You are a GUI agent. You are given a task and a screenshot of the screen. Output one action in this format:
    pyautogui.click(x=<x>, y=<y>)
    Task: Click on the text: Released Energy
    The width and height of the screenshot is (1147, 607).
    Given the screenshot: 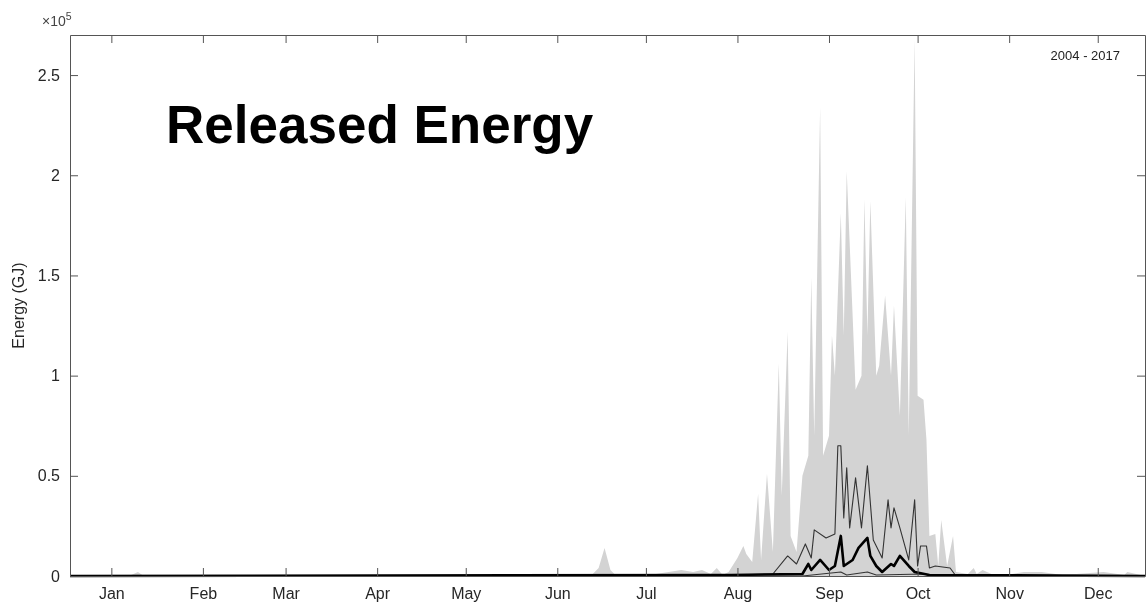 What is the action you would take?
    pyautogui.click(x=380, y=124)
    